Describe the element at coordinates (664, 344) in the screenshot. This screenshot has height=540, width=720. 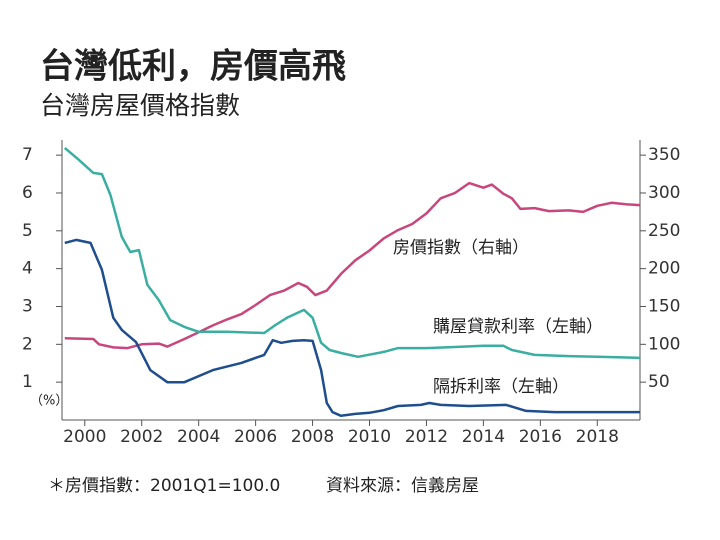
I see `y2-tick-label: 100` at that location.